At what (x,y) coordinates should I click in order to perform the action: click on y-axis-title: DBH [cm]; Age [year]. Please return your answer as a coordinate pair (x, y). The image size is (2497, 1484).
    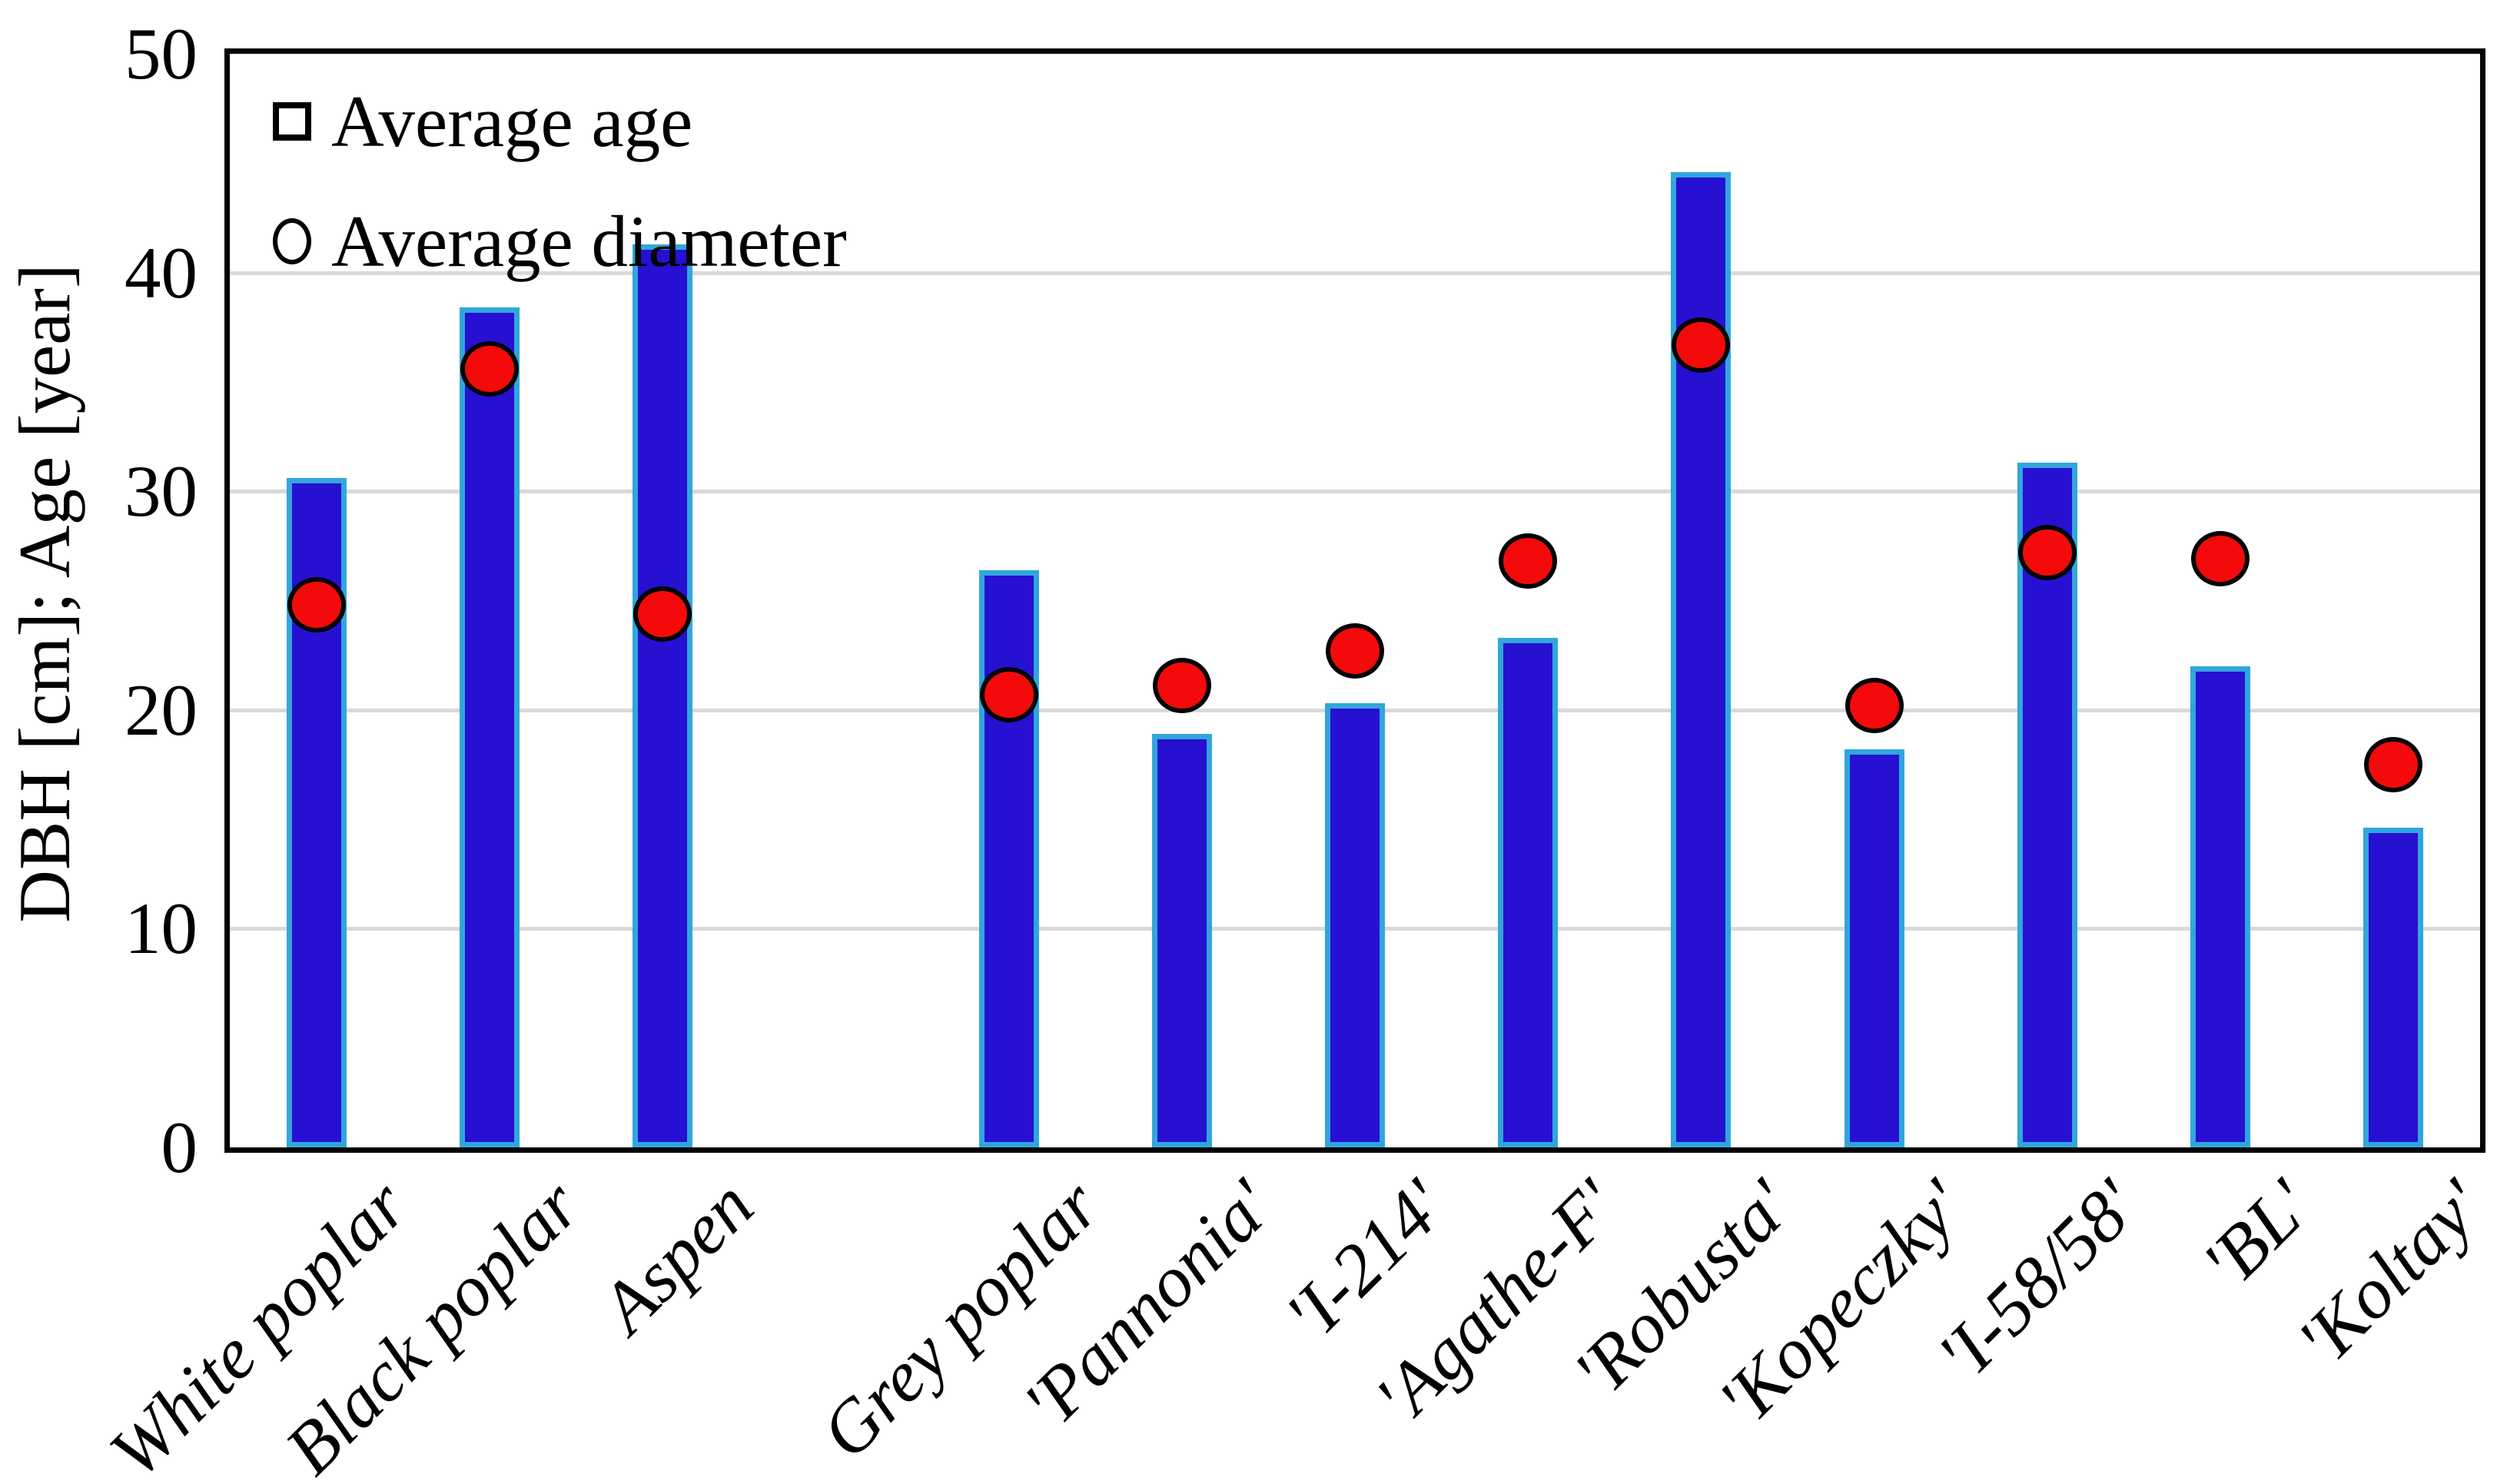
    Looking at the image, I should click on (44, 593).